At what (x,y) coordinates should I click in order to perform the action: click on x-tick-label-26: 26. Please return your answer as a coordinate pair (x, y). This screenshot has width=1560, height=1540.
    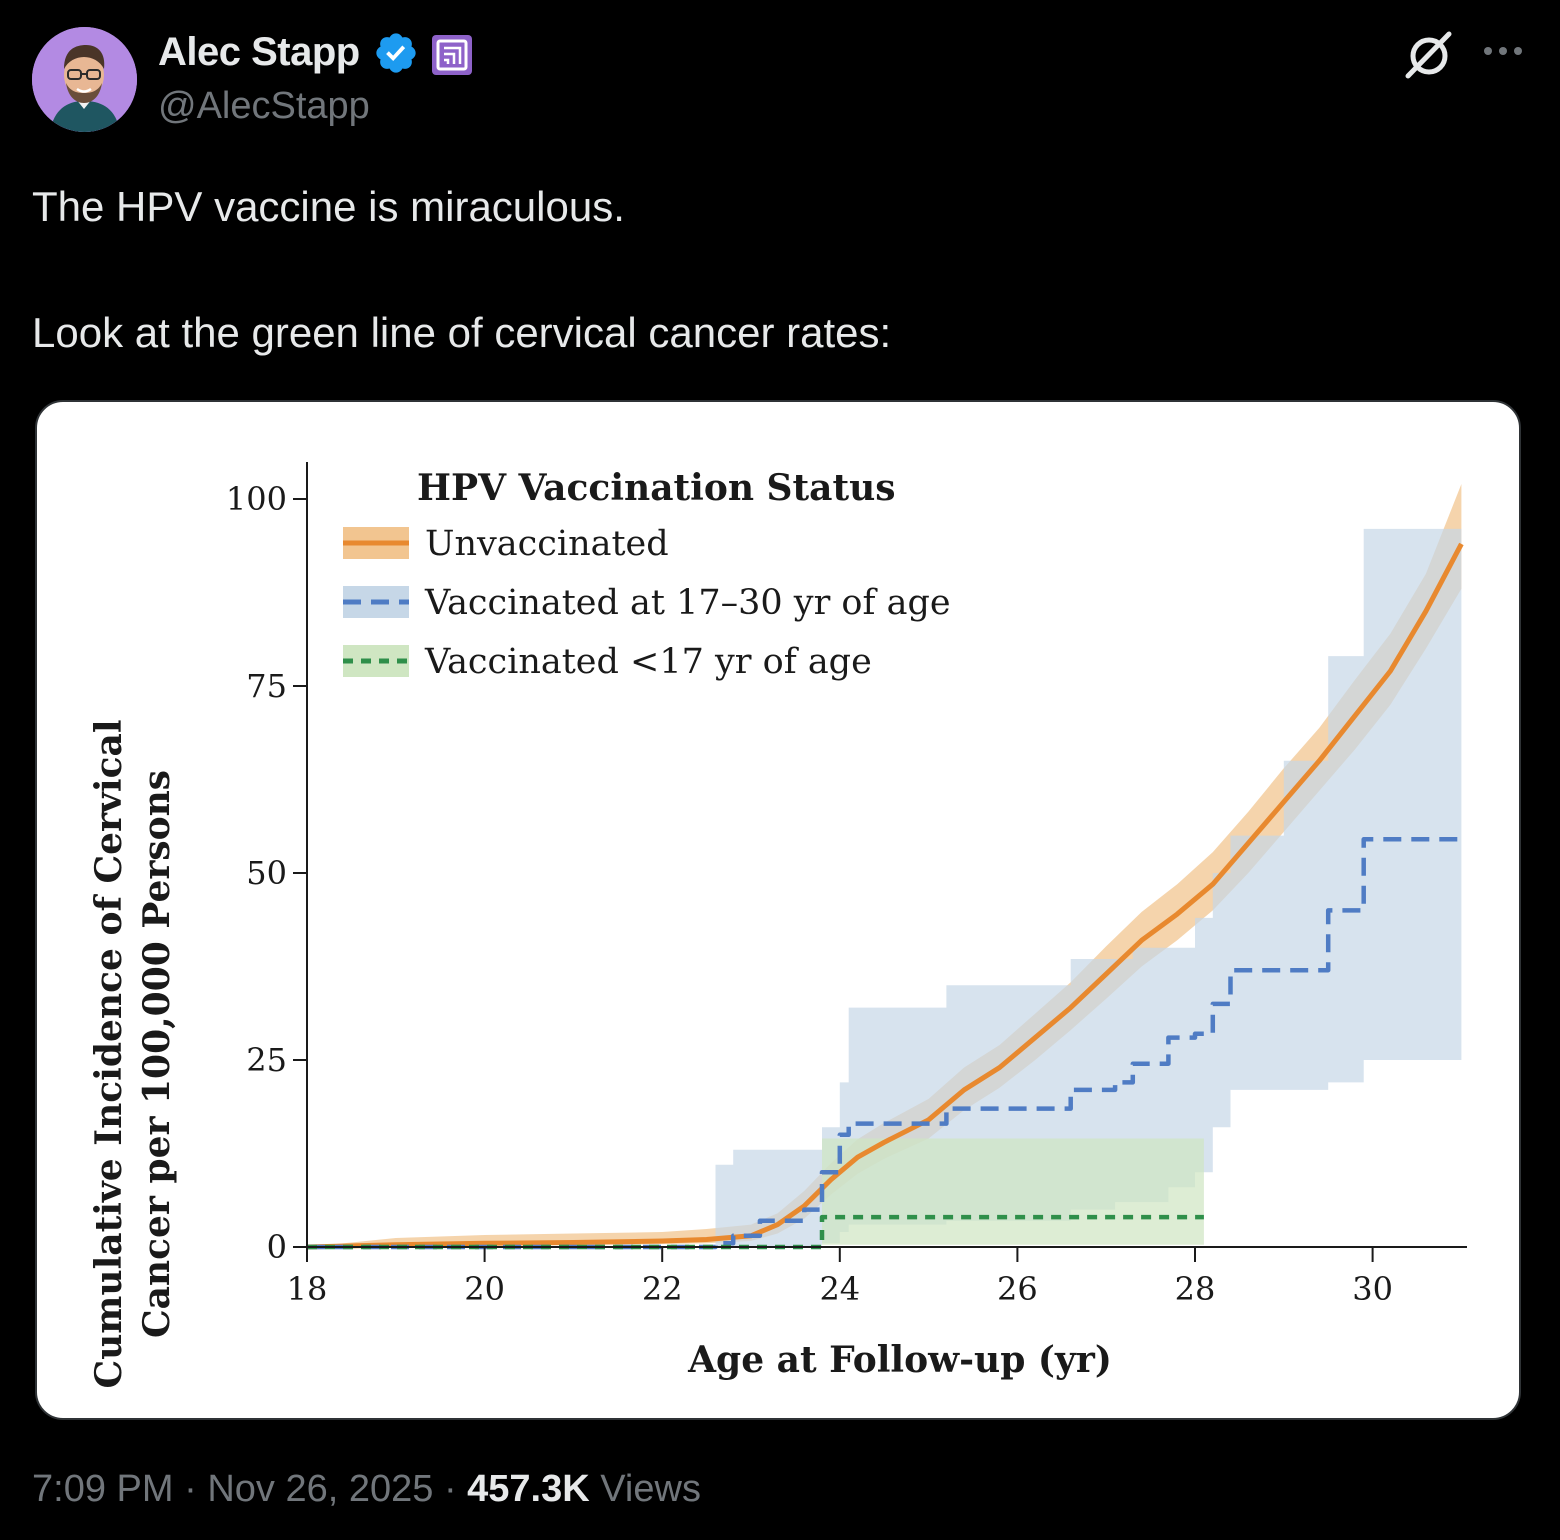
    Looking at the image, I should click on (1017, 1289).